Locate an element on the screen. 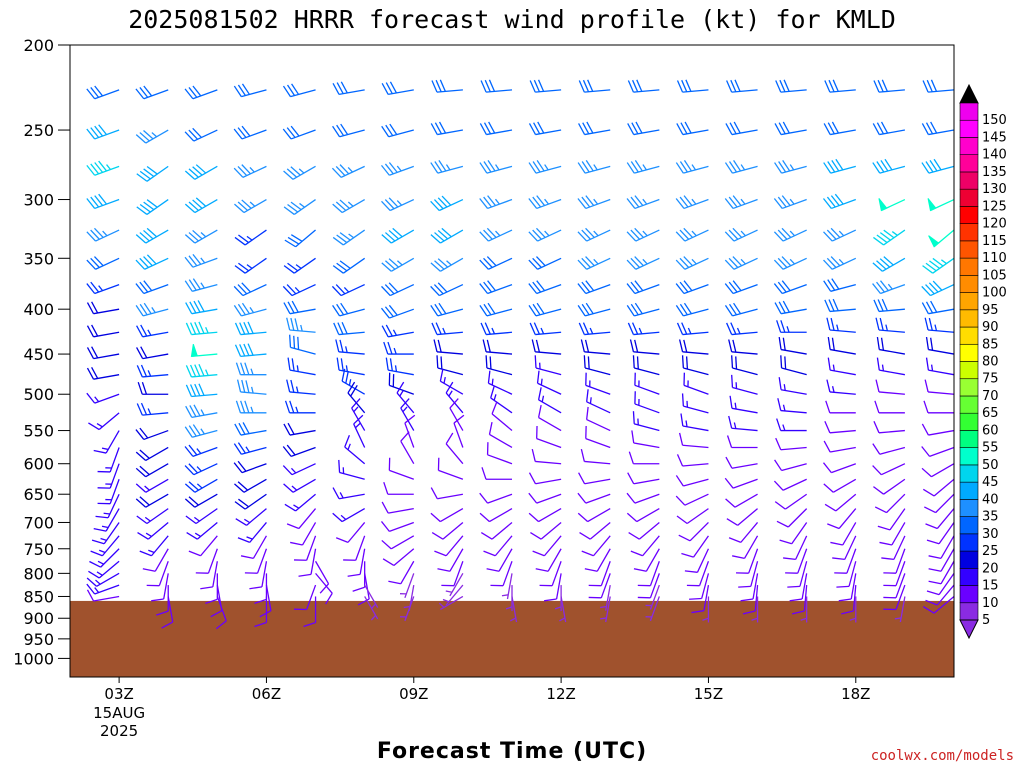 The image size is (1024, 768). colorbar-segment is located at coordinates (969, 197).